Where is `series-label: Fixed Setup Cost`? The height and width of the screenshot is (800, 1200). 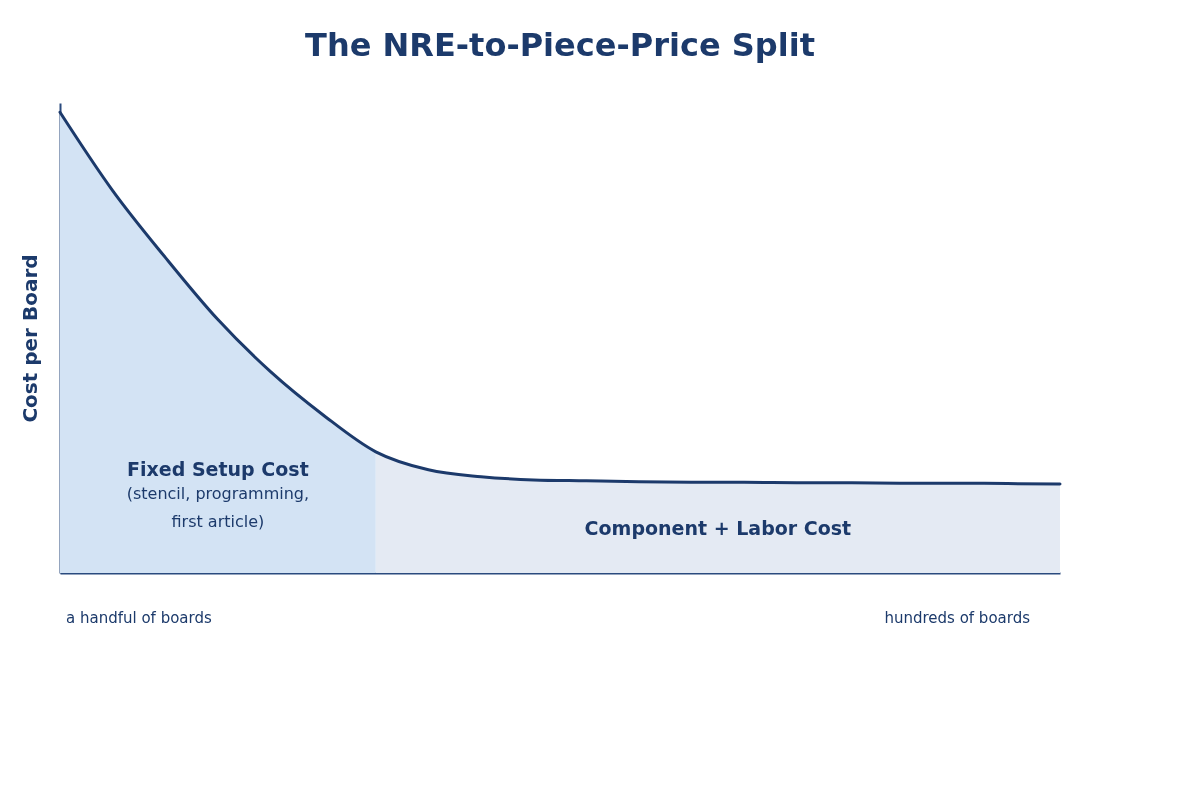 series-label: Fixed Setup Cost is located at coordinates (218, 468).